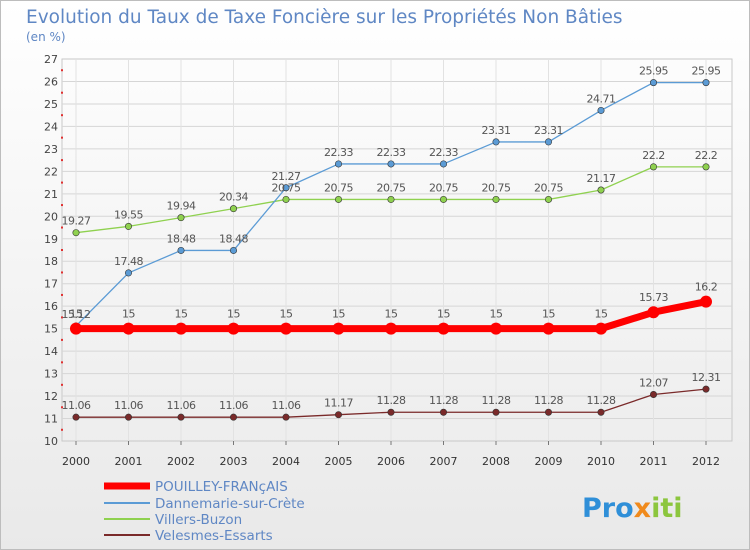 Image resolution: width=750 pixels, height=550 pixels. I want to click on y-tick-label: 21, so click(51, 194).